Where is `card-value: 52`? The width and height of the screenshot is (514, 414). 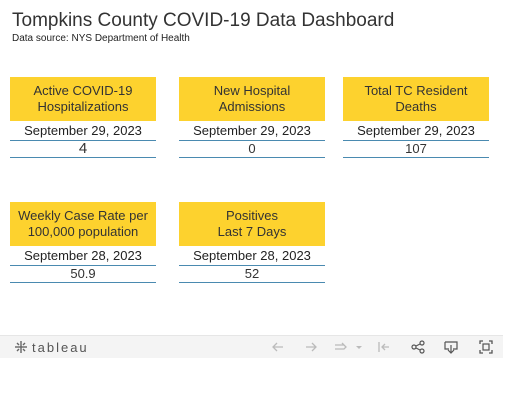
card-value: 52 is located at coordinates (252, 274).